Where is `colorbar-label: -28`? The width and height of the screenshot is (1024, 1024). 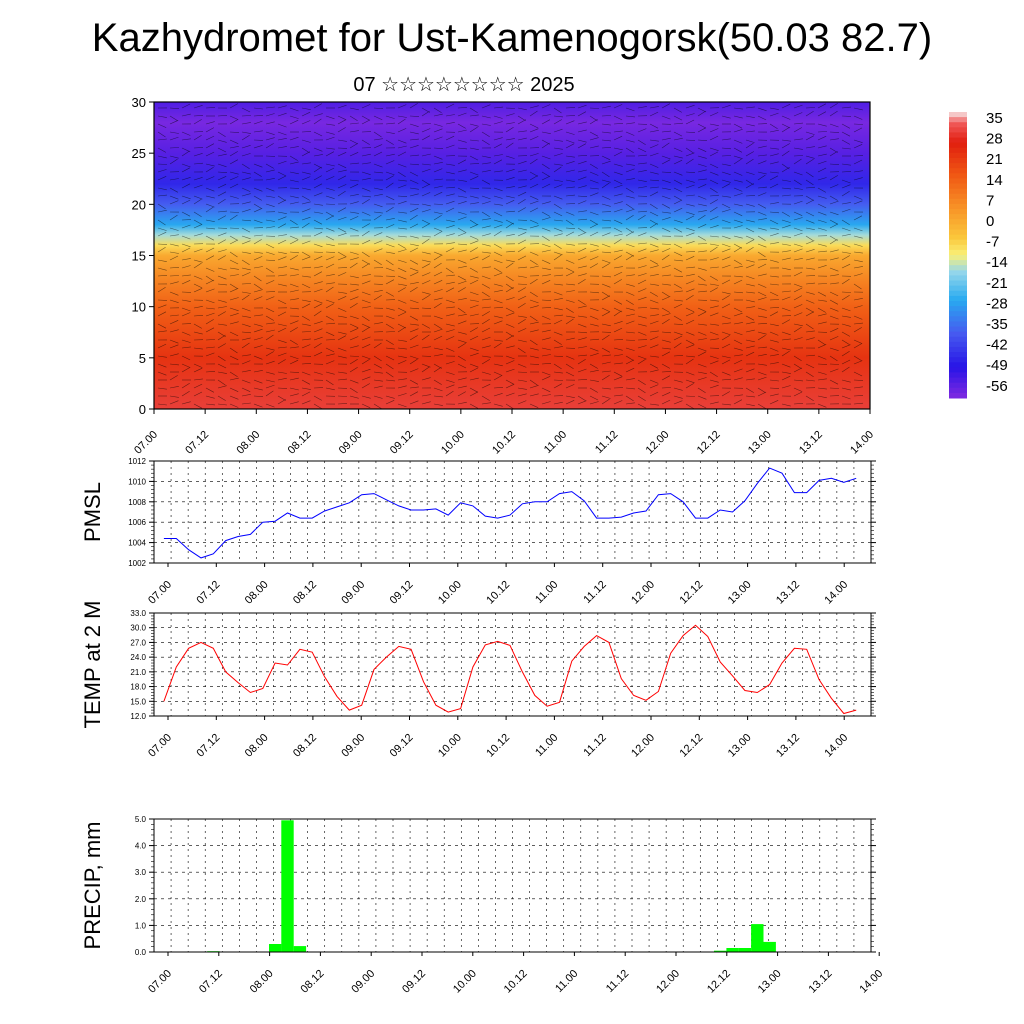 colorbar-label: -28 is located at coordinates (997, 303).